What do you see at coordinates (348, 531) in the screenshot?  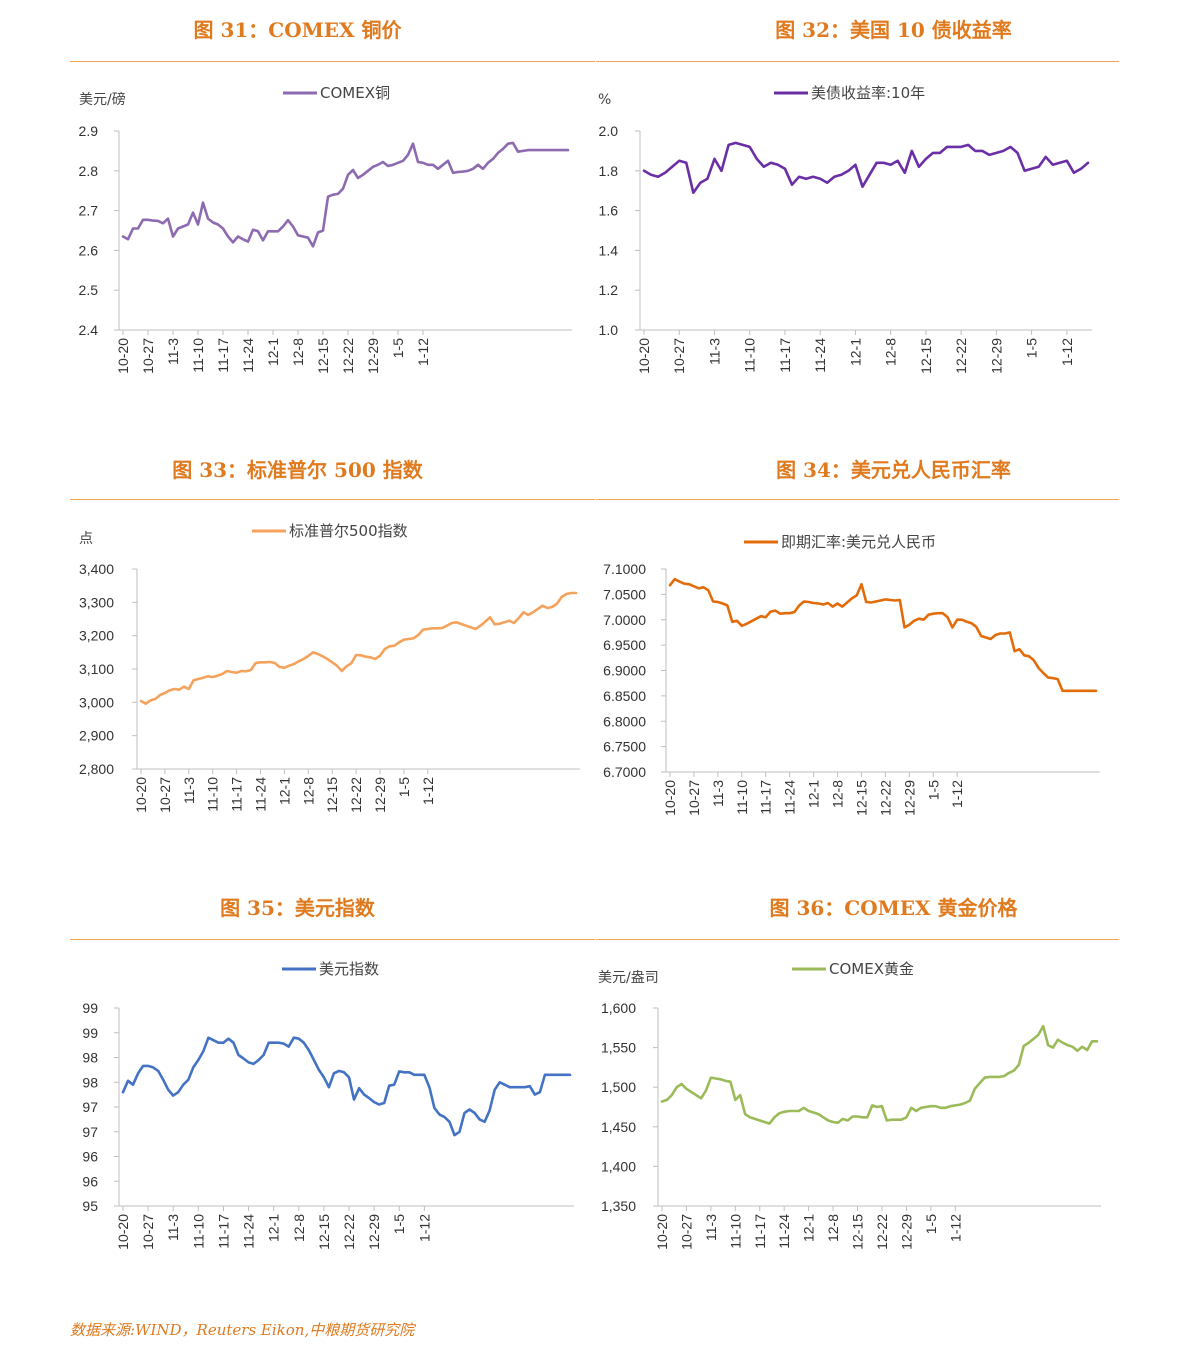 I see `legend-label: 标准普尔500指数` at bounding box center [348, 531].